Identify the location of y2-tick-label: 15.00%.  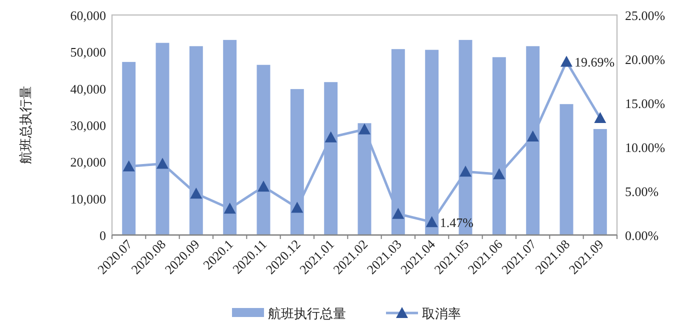
(645, 103).